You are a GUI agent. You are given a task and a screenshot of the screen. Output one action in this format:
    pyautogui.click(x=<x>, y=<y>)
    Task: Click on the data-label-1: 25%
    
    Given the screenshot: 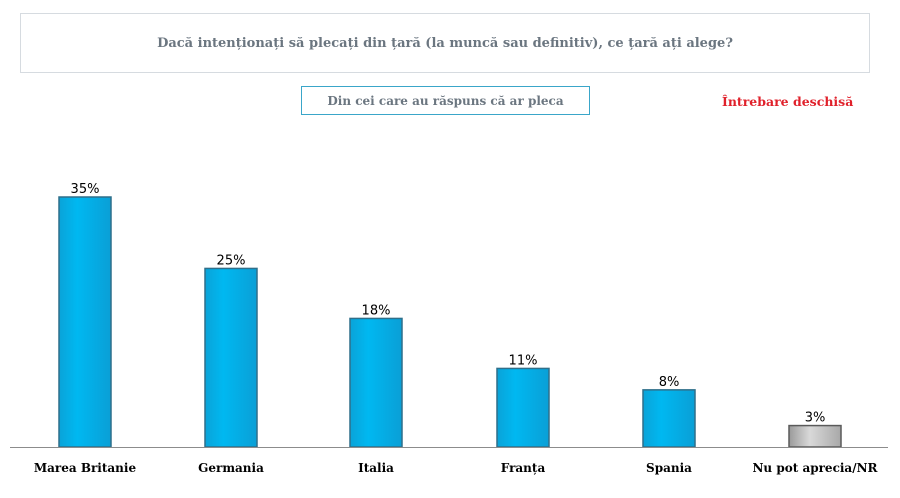 What is the action you would take?
    pyautogui.click(x=231, y=260)
    